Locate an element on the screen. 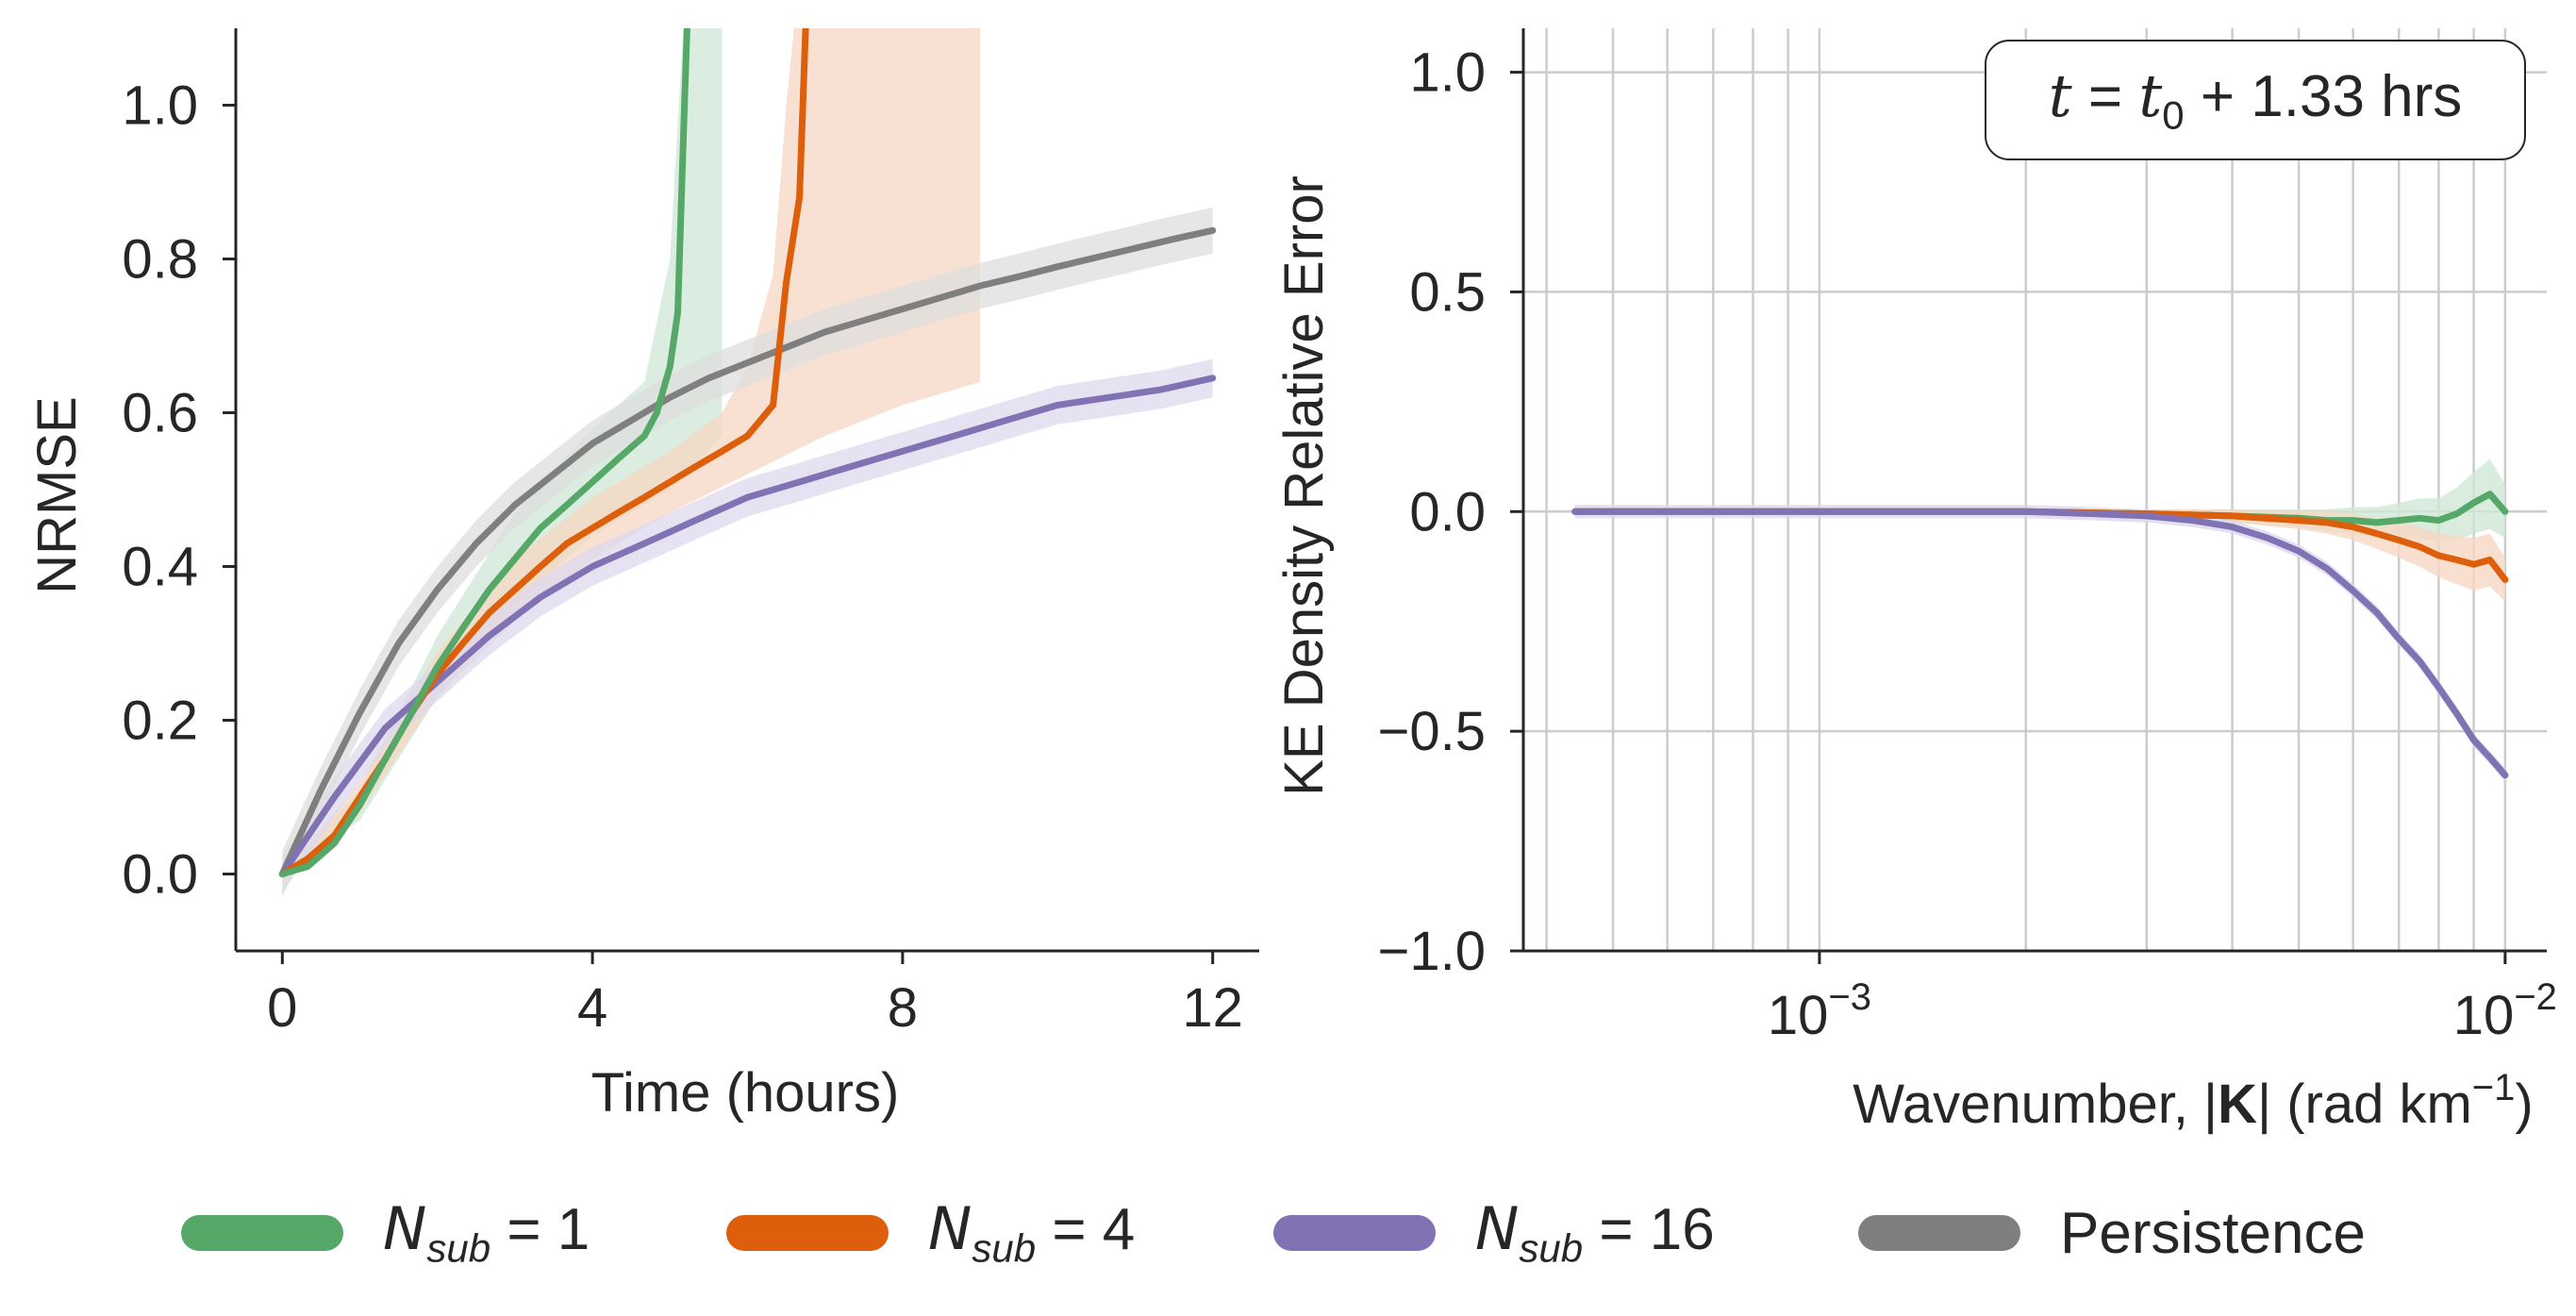 The height and width of the screenshot is (1316, 2576). right-x-tick-label: 10⁻³ is located at coordinates (1819, 1011).